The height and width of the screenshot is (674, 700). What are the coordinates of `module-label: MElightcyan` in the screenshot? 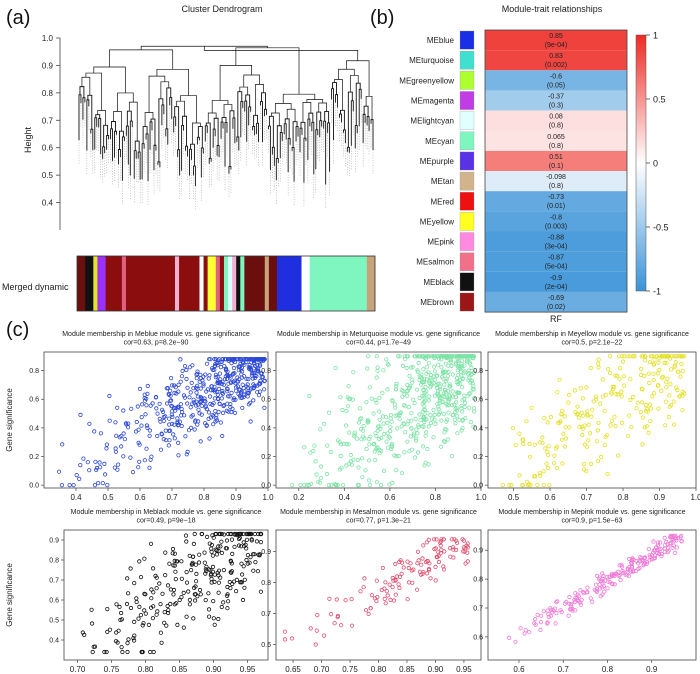 It's located at (432, 121).